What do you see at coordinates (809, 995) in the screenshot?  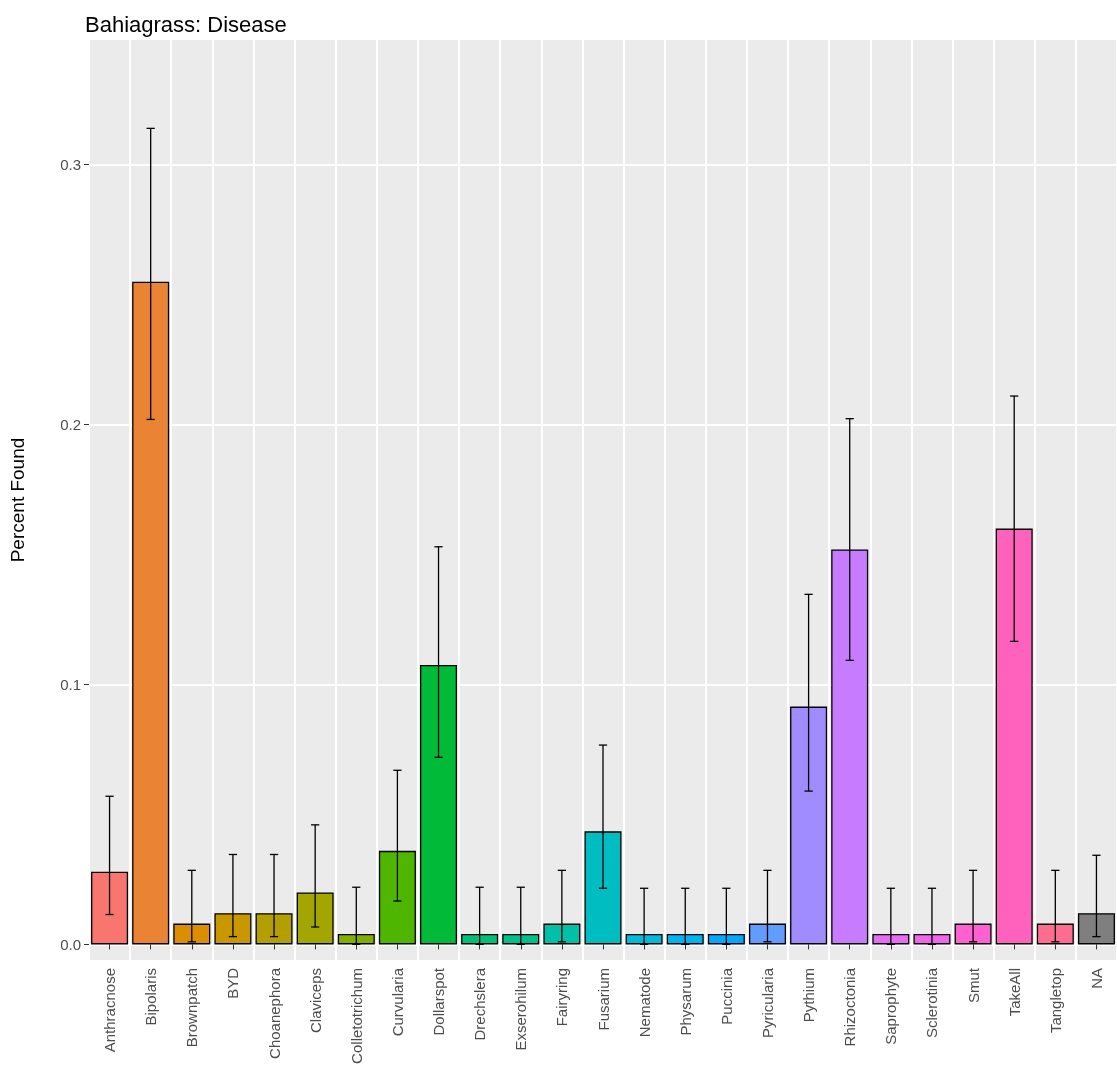 I see `x-tick-label: Pythium` at bounding box center [809, 995].